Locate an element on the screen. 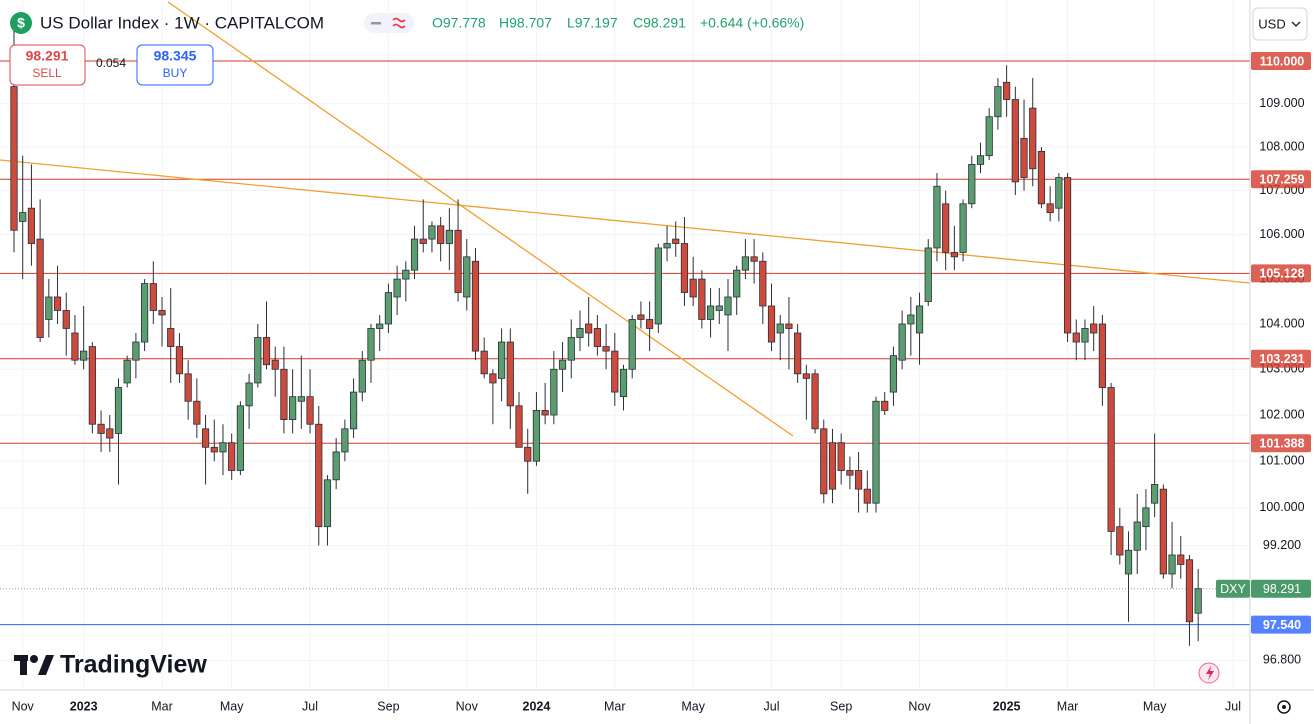 The width and height of the screenshot is (1314, 724). x-tick-label: Jul is located at coordinates (1233, 706).